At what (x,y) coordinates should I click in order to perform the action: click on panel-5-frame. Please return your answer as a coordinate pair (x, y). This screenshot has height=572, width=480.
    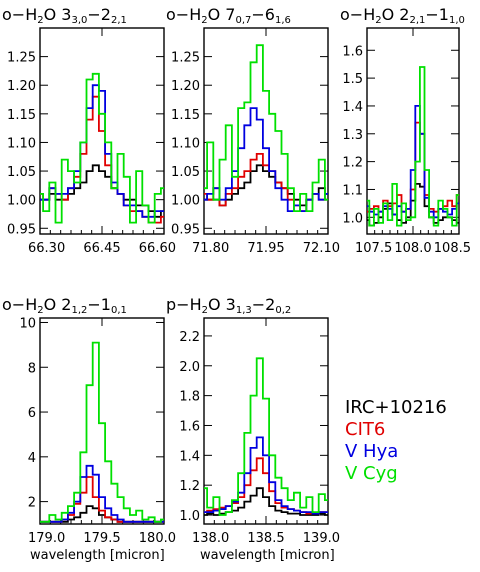
    Looking at the image, I should click on (266, 421).